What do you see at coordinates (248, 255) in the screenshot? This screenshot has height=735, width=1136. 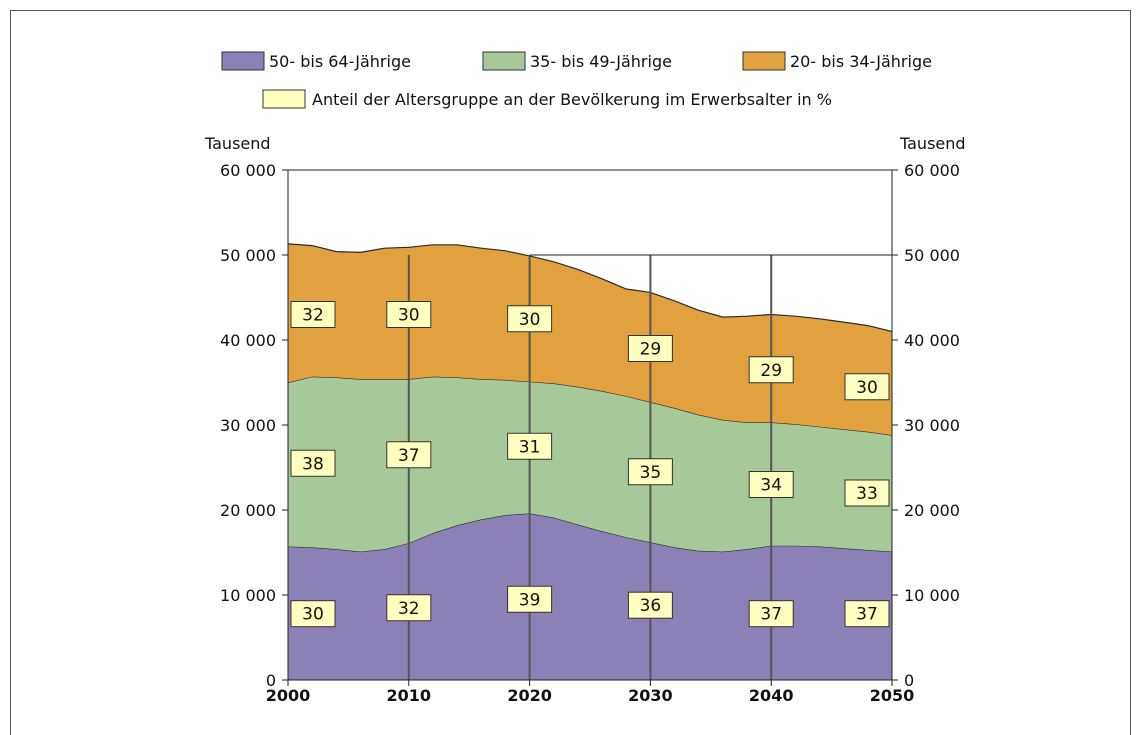 I see `y-tick-label-left: 50 000` at bounding box center [248, 255].